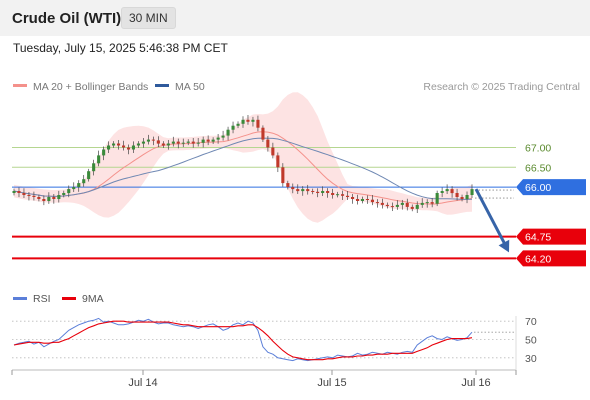 The width and height of the screenshot is (590, 400). I want to click on legend-swatch-ma20, so click(20, 85).